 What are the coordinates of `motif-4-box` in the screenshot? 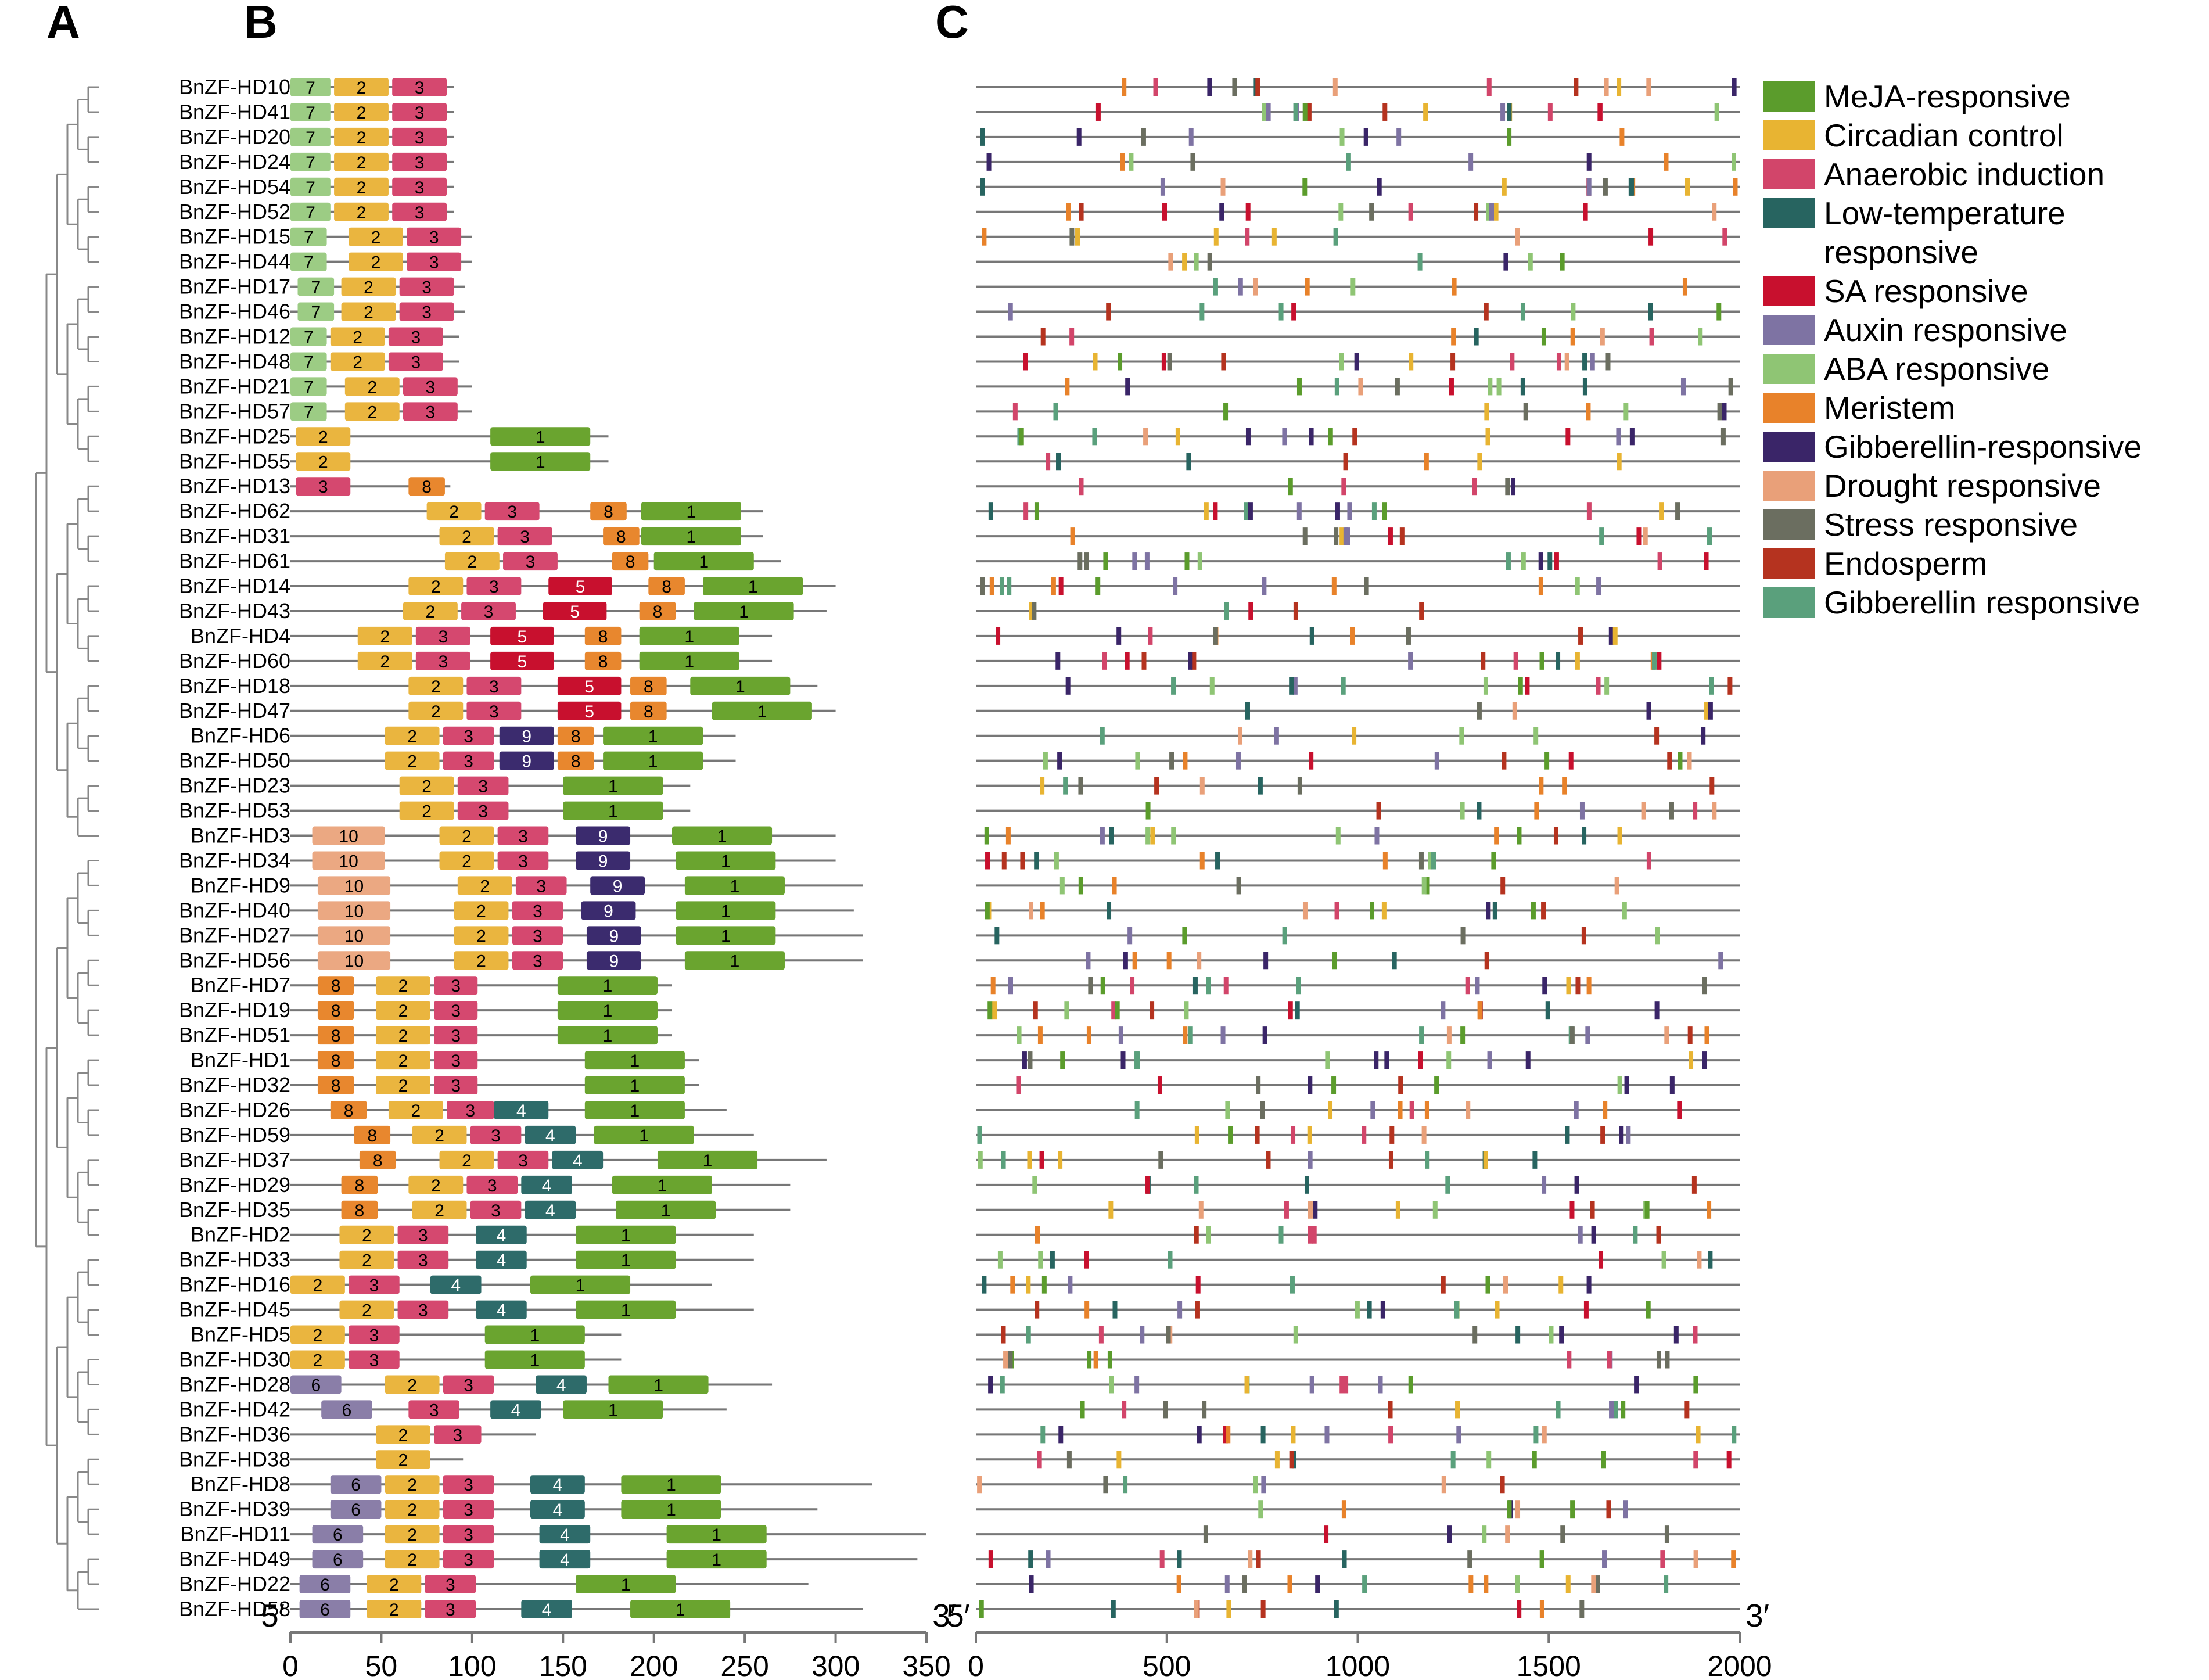 It's located at (550, 1209).